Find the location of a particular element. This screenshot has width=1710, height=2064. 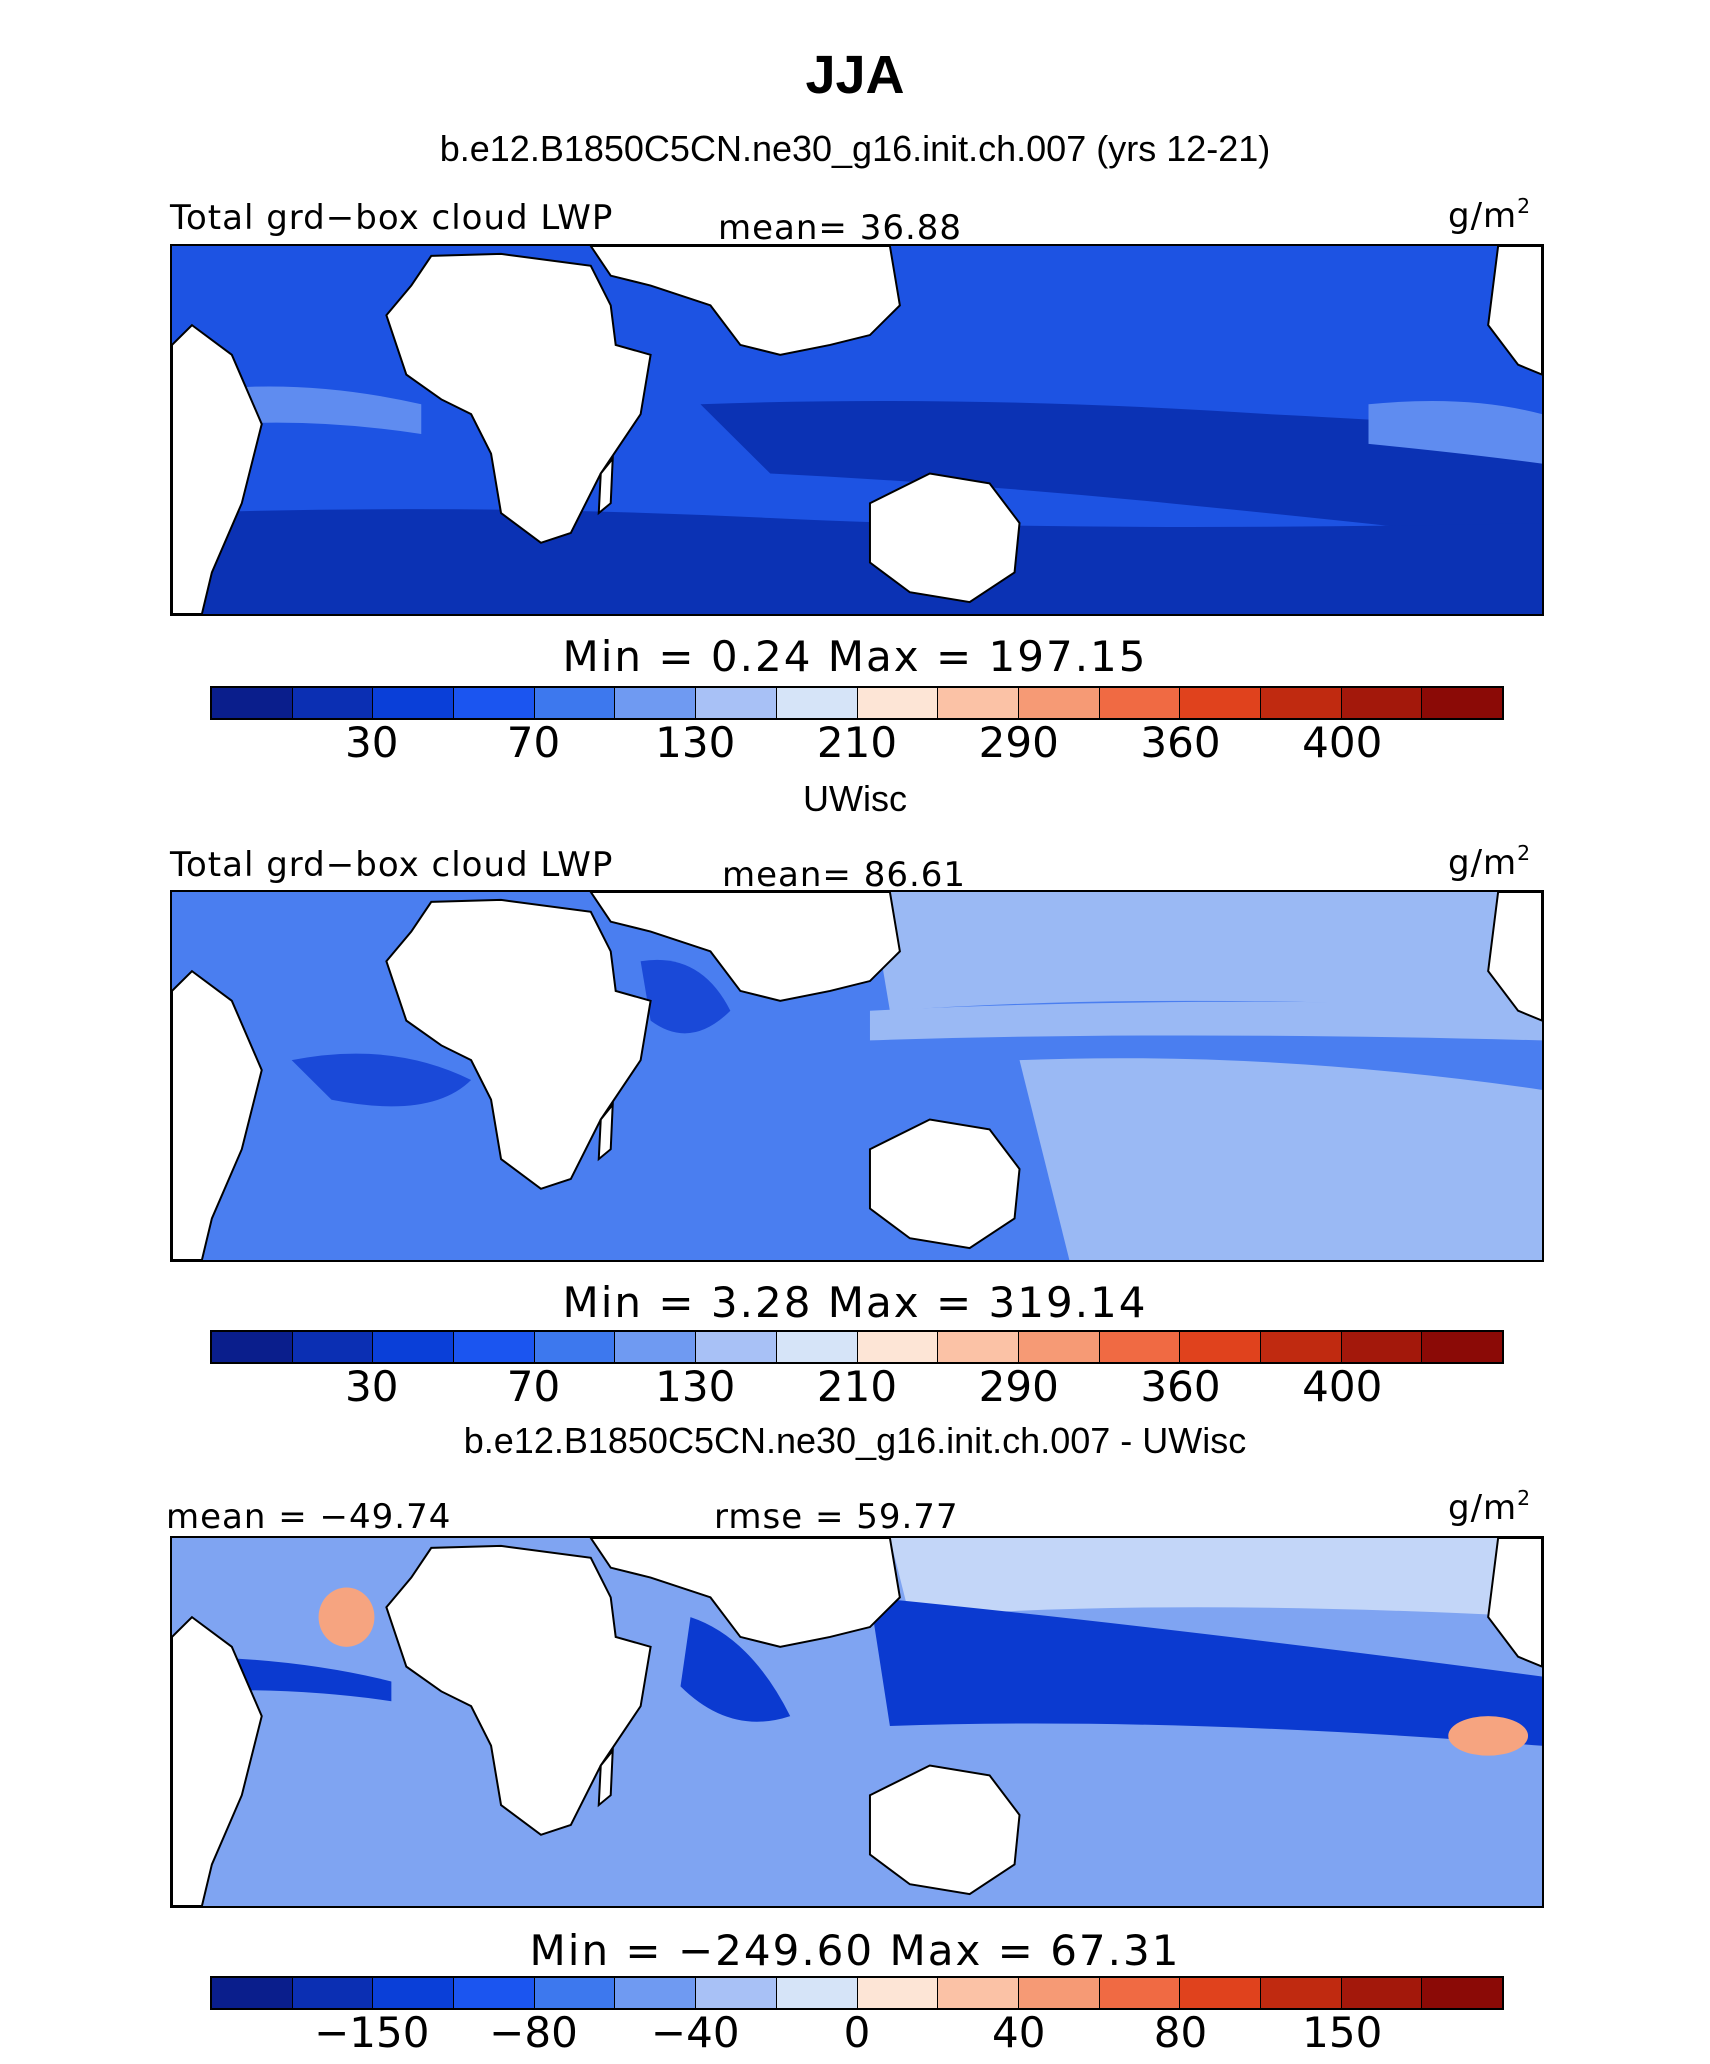

panel-2-map is located at coordinates (857, 1076).